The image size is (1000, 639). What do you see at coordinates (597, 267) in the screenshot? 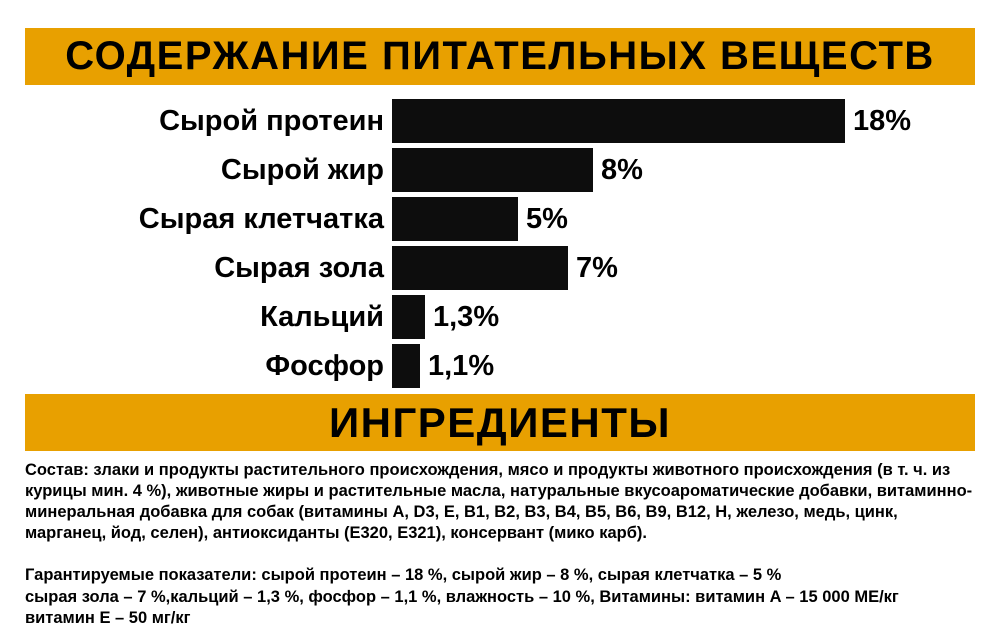
I see `value-label: 7%` at bounding box center [597, 267].